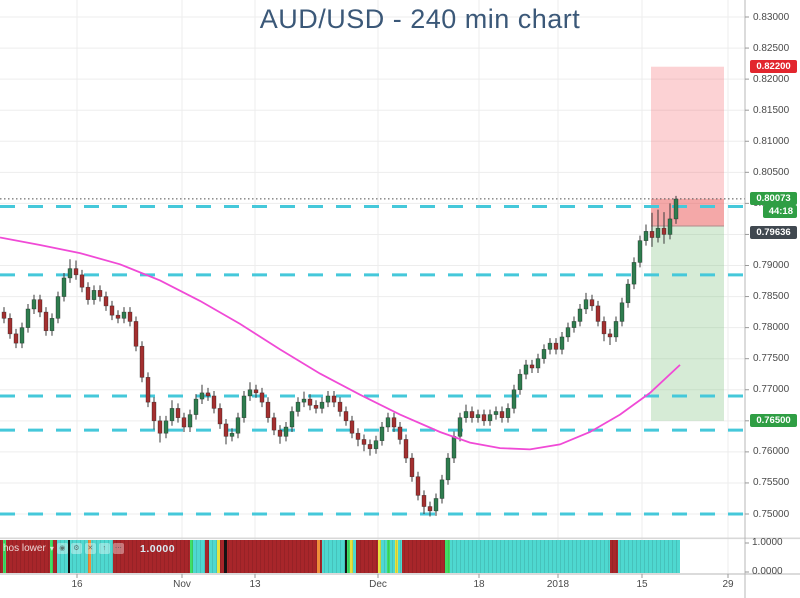  Describe the element at coordinates (771, 483) in the screenshot. I see `price-tick-label: 0.75500` at that location.